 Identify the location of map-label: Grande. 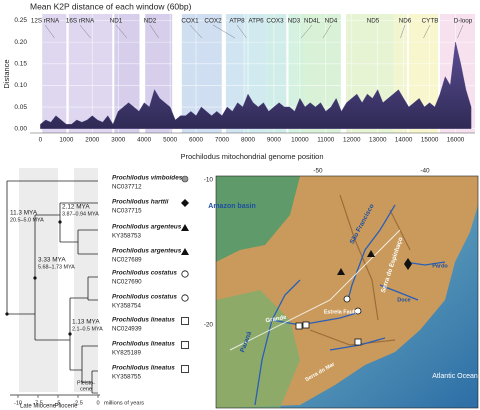
(276, 320).